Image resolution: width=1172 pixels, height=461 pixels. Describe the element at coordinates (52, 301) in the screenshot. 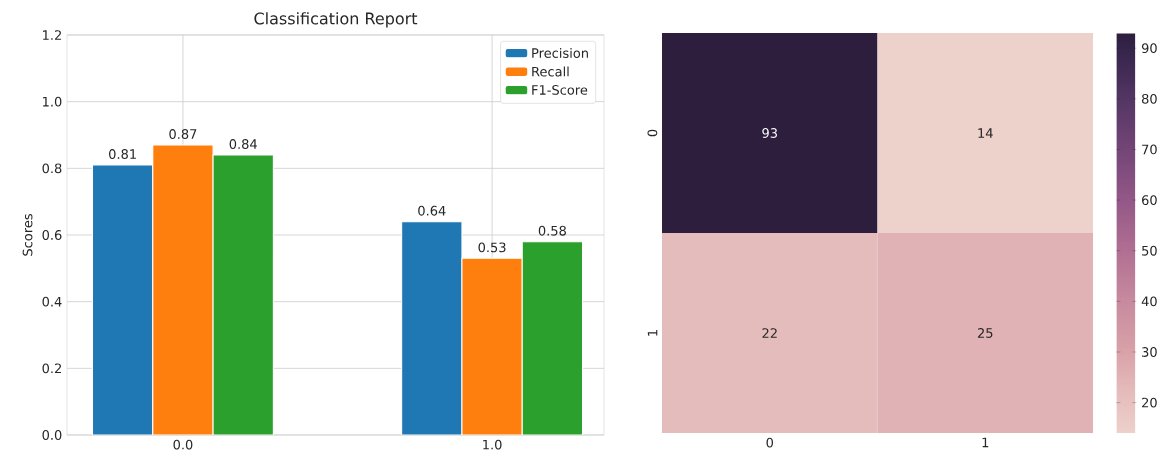

I see `y-tick-label: 0.4` at that location.